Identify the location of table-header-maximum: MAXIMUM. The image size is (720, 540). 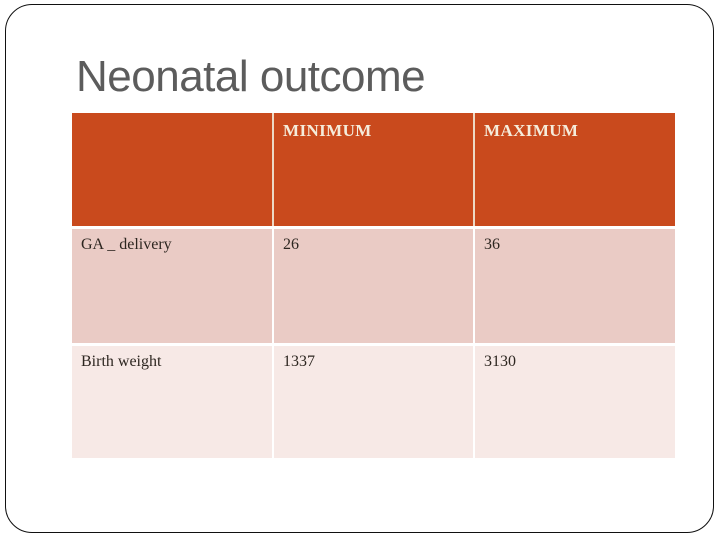
(574, 169).